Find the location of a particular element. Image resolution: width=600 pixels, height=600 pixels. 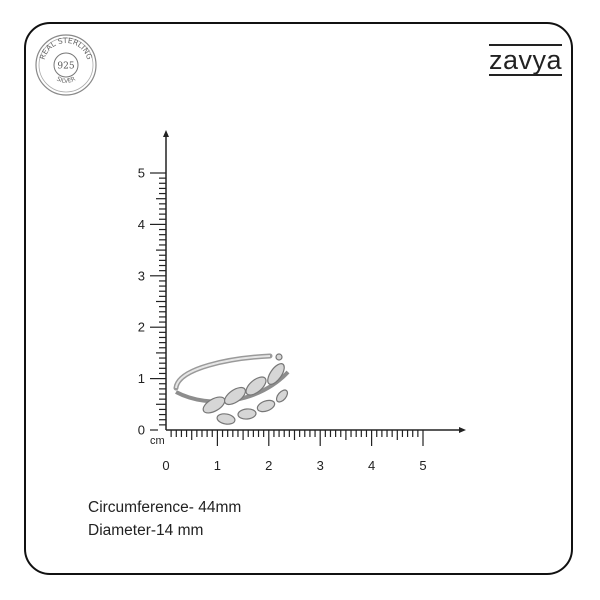

y-tick-label: 3 is located at coordinates (141, 275).